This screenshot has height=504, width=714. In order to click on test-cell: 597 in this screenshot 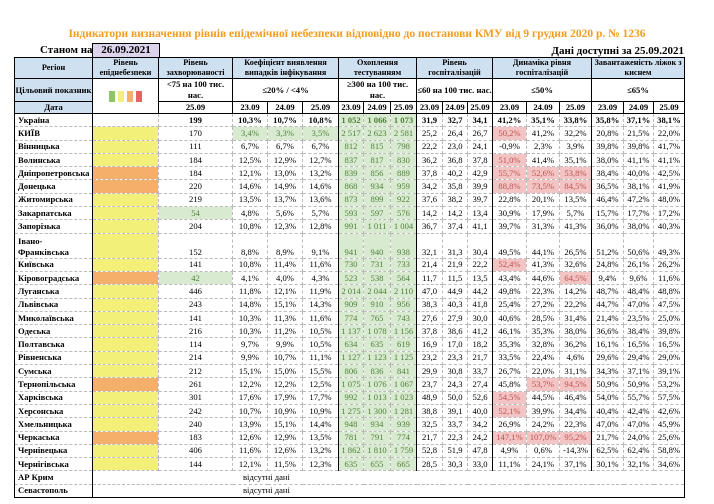, I will do `click(377, 213)`.